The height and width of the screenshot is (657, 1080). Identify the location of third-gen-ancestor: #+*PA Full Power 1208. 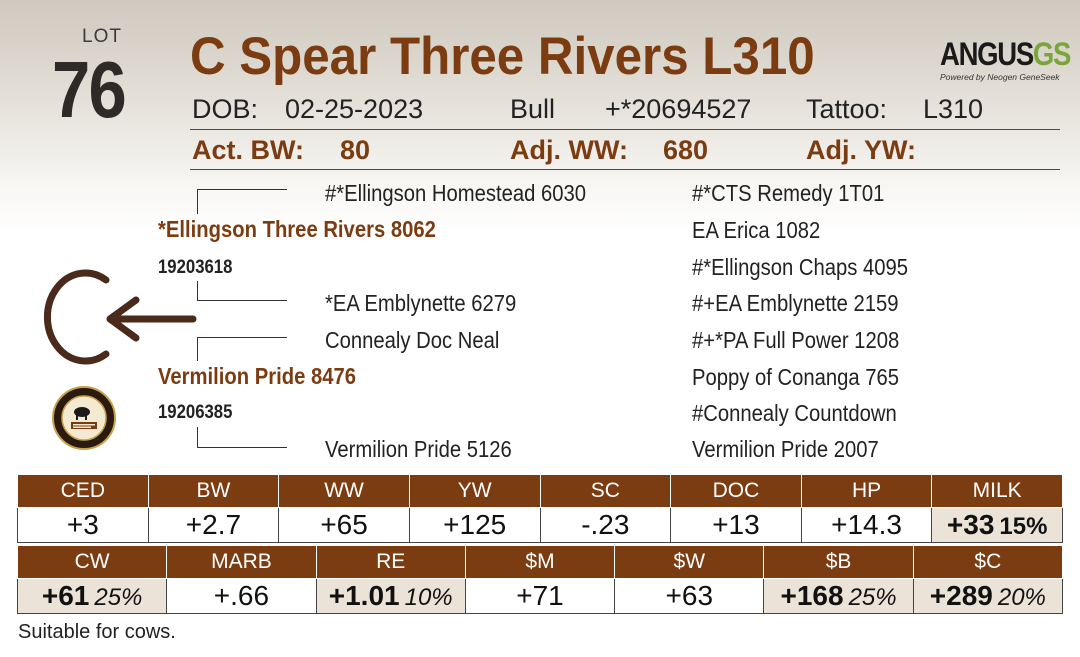
(796, 340).